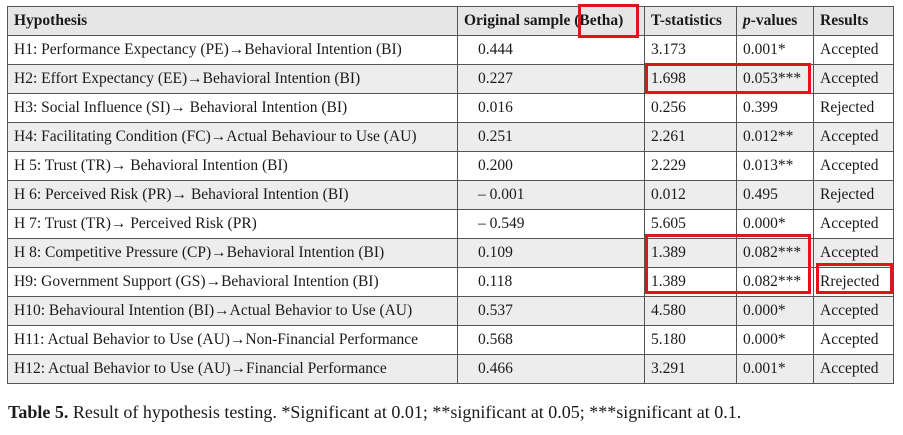 The width and height of the screenshot is (903, 435). I want to click on header-original-sample-label: Original sample, so click(519, 20).